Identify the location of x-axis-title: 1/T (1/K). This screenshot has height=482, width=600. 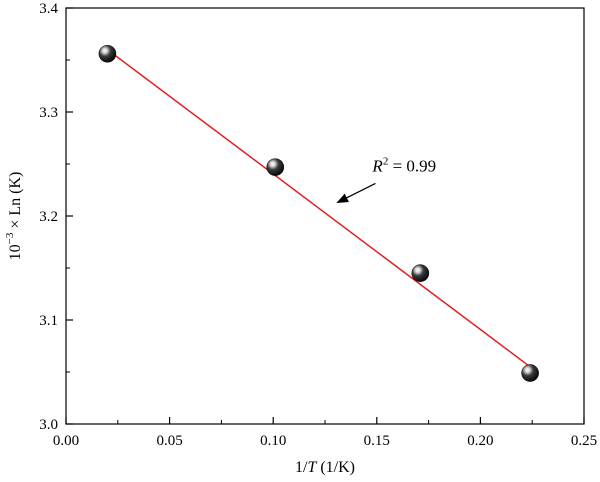
(325, 467).